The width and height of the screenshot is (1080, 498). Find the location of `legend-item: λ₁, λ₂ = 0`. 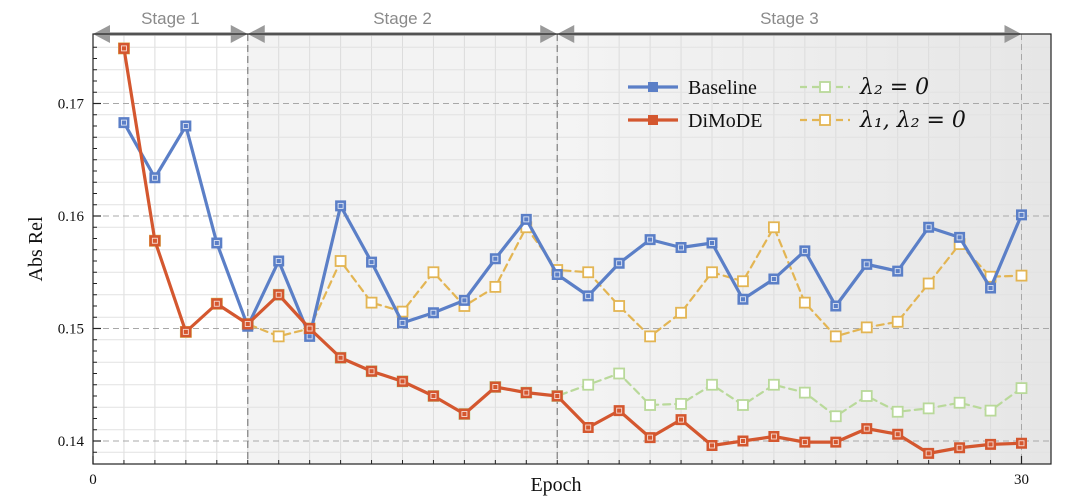

legend-item: λ₁, λ₂ = 0 is located at coordinates (883, 120).